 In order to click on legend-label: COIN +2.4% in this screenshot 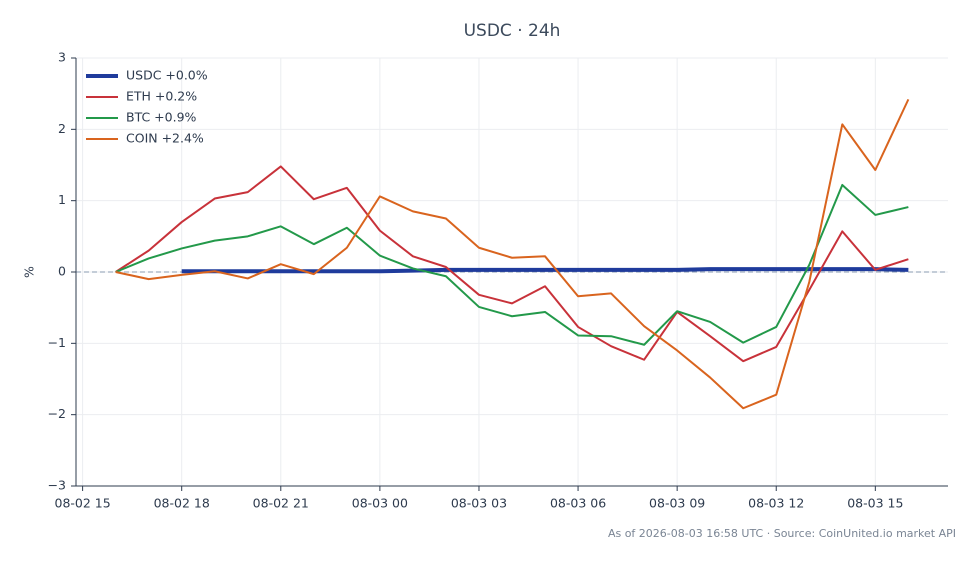, I will do `click(165, 138)`.